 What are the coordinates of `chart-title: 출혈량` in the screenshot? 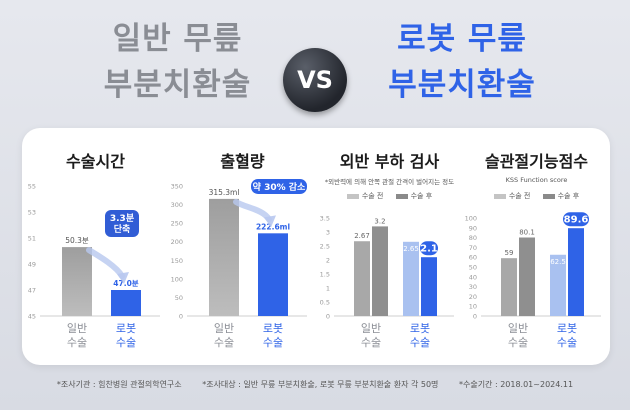 It's located at (242, 161).